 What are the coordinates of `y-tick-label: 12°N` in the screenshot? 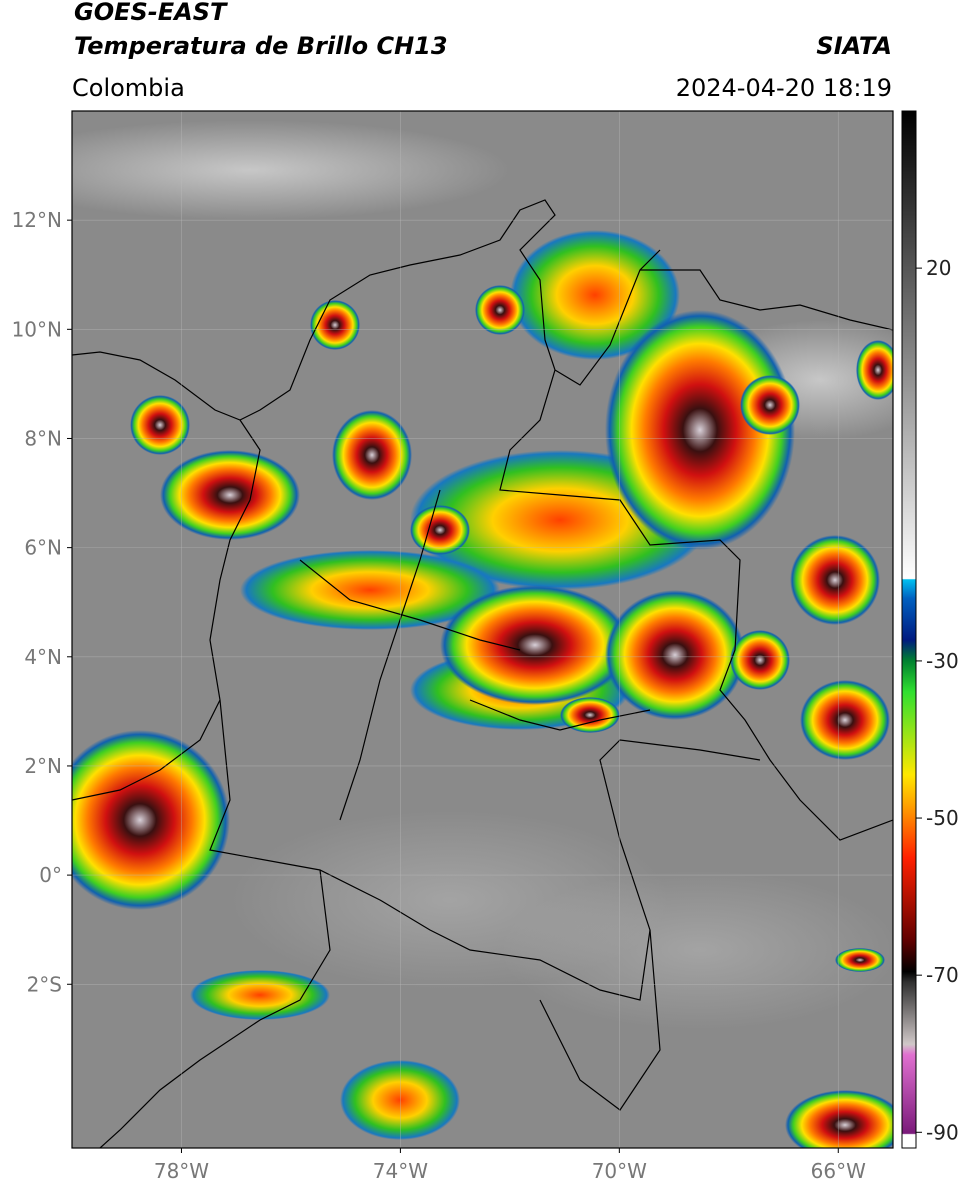 It's located at (37, 220).